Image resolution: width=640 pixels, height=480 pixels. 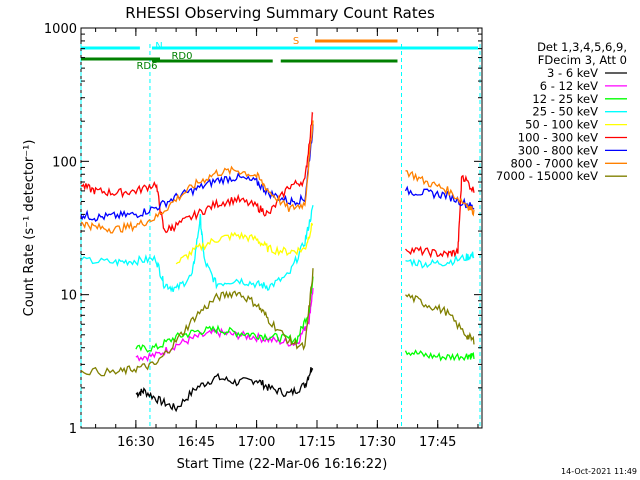 I want to click on x-tick-label: 17:15, so click(x=316, y=442).